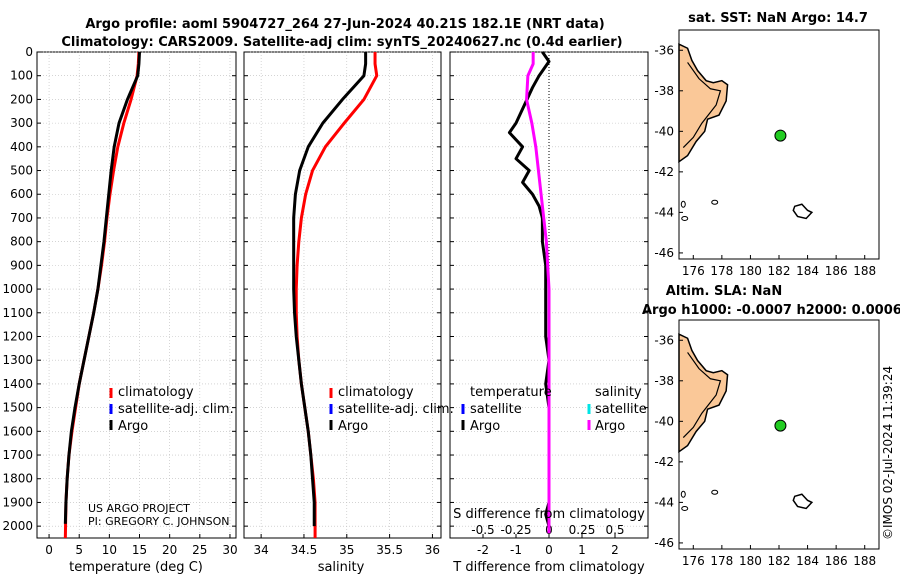 The width and height of the screenshot is (900, 580). Describe the element at coordinates (432, 550) in the screenshot. I see `x-tick-label: 36` at that location.